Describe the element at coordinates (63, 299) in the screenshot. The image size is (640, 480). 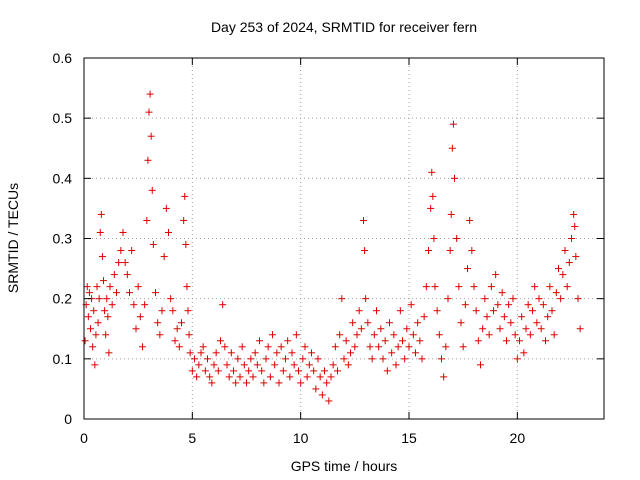
I see `y-tick-label: 0.2` at that location.